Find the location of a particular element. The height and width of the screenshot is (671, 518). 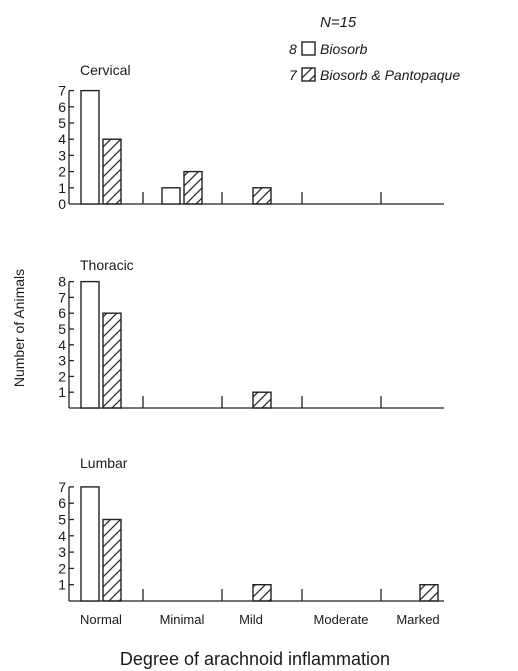

y-tick-label-lumbar-1: 1 is located at coordinates (62, 585).